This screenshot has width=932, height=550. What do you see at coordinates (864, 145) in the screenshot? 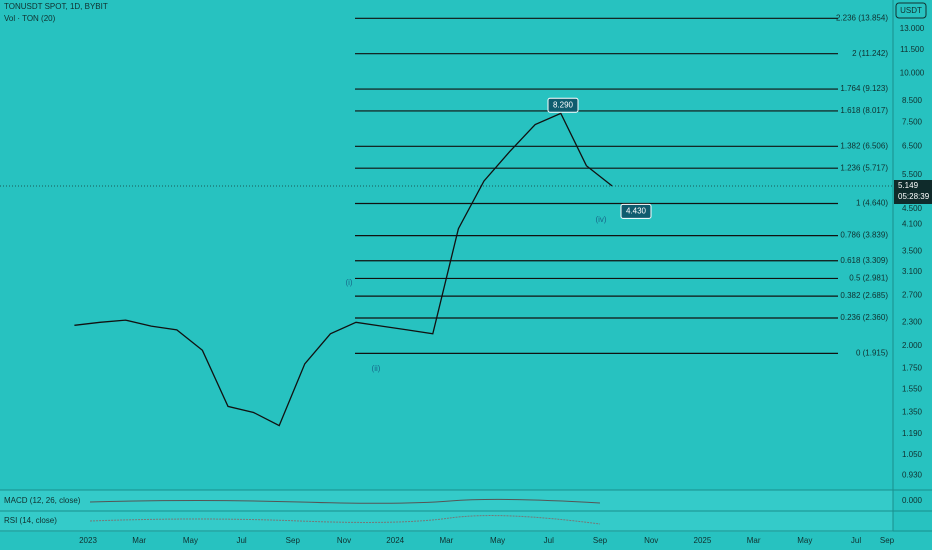
I see `fib-label: 1.382 (6.506)` at bounding box center [864, 145].